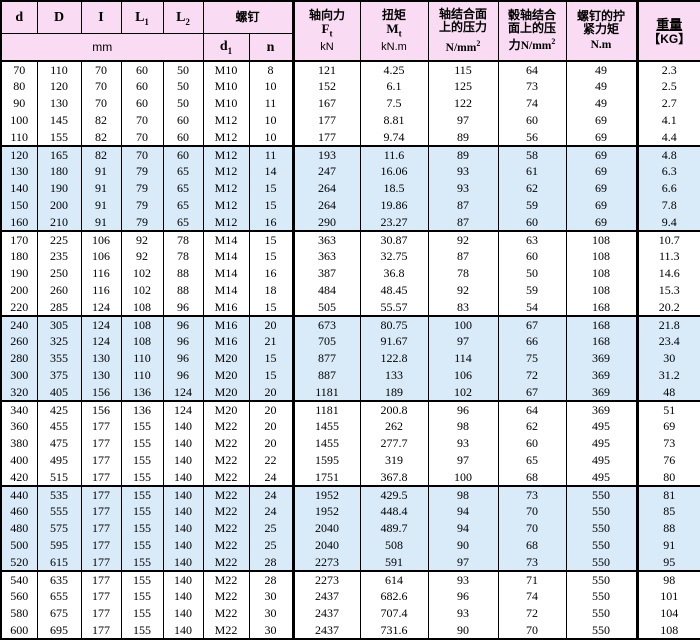  Describe the element at coordinates (182, 375) in the screenshot. I see `cell: 96` at that location.